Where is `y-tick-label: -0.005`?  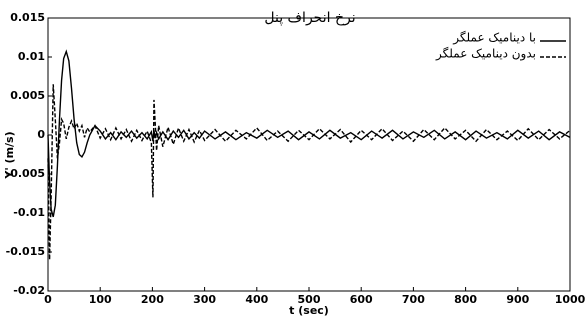
y-tick-label: -0.005 is located at coordinates (25, 173).